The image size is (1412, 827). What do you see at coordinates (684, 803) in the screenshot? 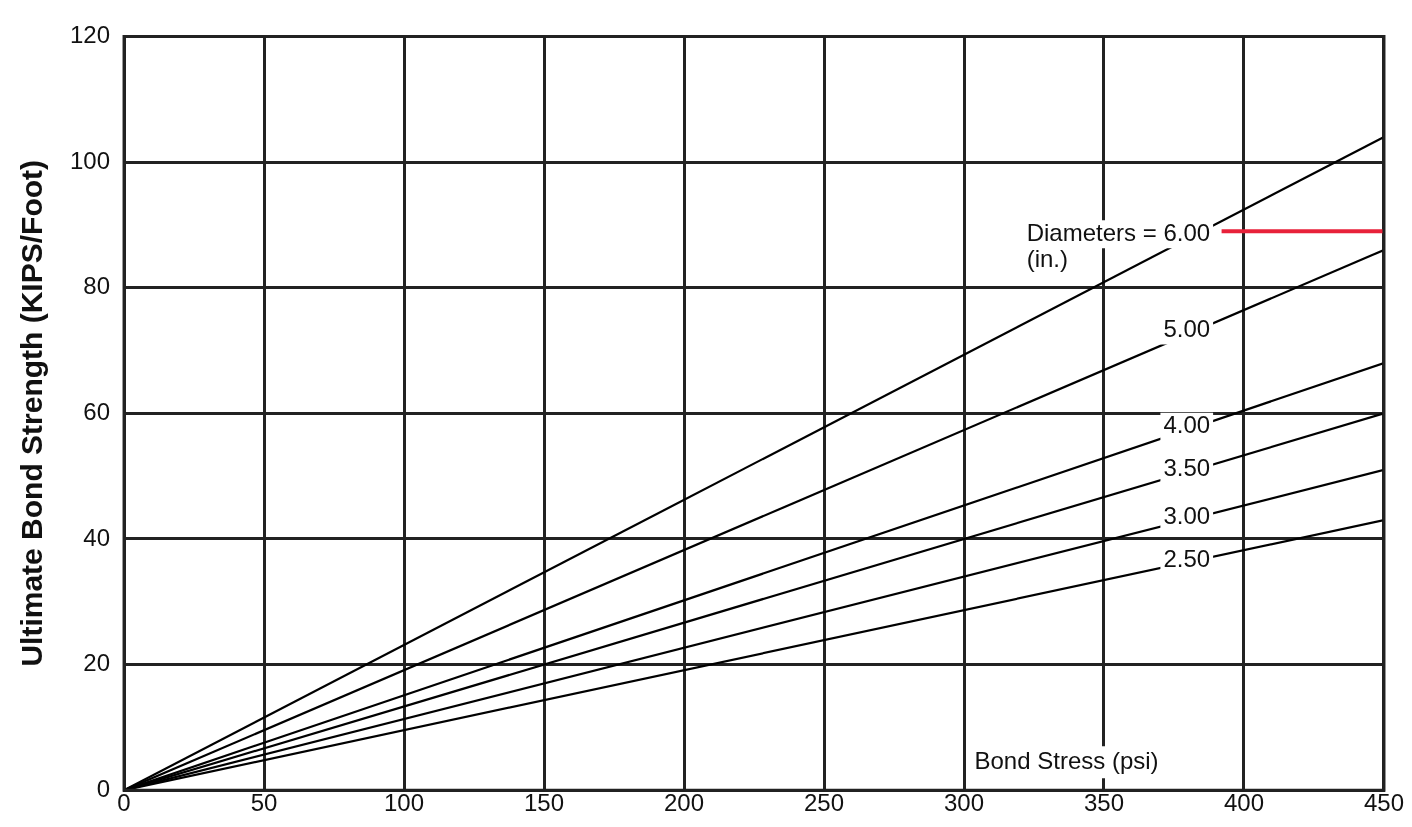
I see `x-tick-label: 200` at bounding box center [684, 803].